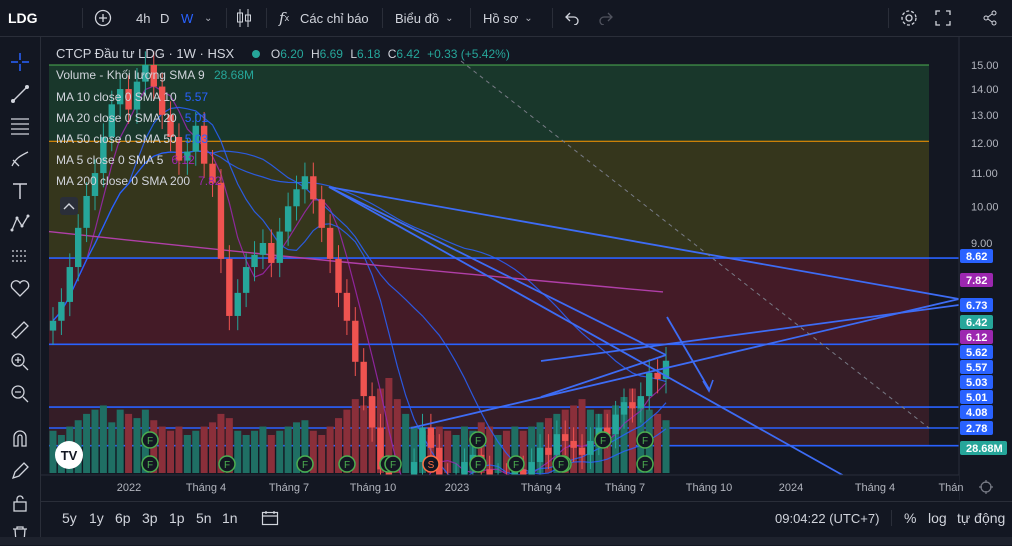 This screenshot has width=1012, height=546. What do you see at coordinates (356, 261) in the screenshot?
I see `ma200-line` at bounding box center [356, 261].